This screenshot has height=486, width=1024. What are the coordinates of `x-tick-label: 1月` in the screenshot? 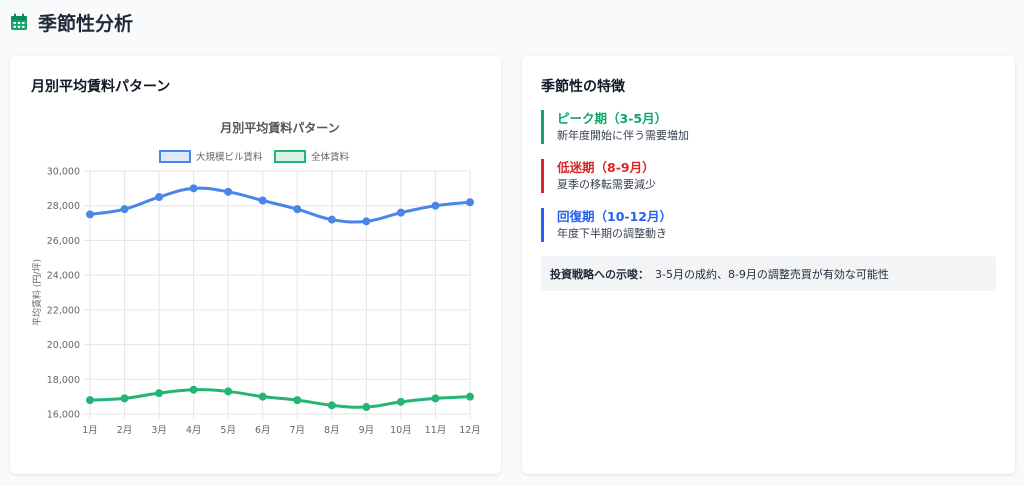 It's located at (90, 430).